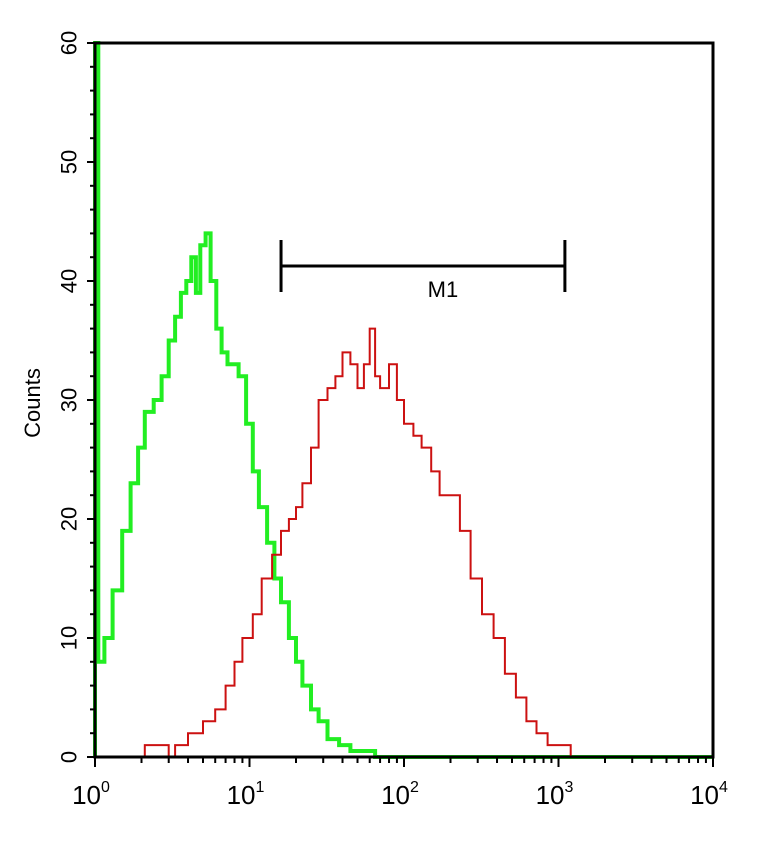  Describe the element at coordinates (443, 289) in the screenshot. I see `gate-label: M1` at that location.